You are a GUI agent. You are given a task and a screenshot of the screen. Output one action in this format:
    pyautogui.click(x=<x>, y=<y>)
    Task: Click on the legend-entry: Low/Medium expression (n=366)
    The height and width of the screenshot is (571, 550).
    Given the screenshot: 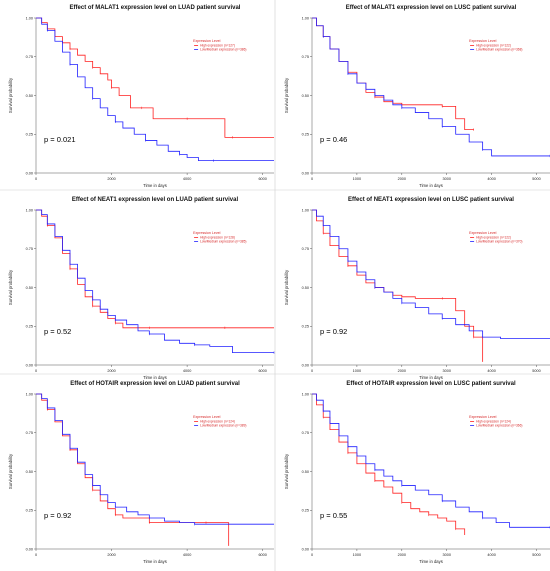 What is the action you would take?
    pyautogui.click(x=499, y=426)
    